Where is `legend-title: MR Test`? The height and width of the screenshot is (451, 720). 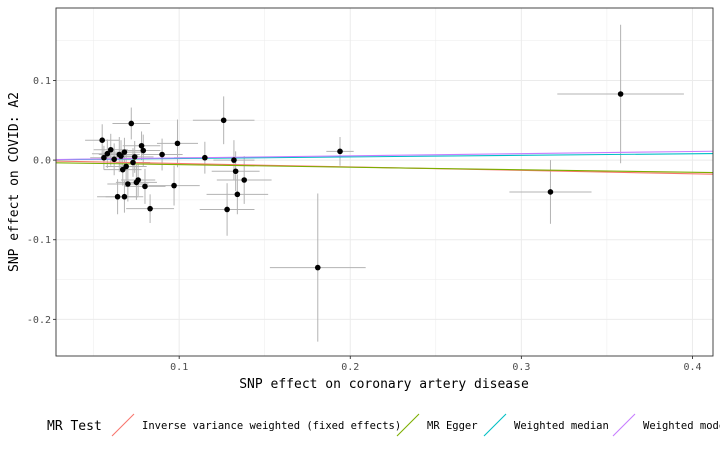 legend-title: MR Test is located at coordinates (74, 426).